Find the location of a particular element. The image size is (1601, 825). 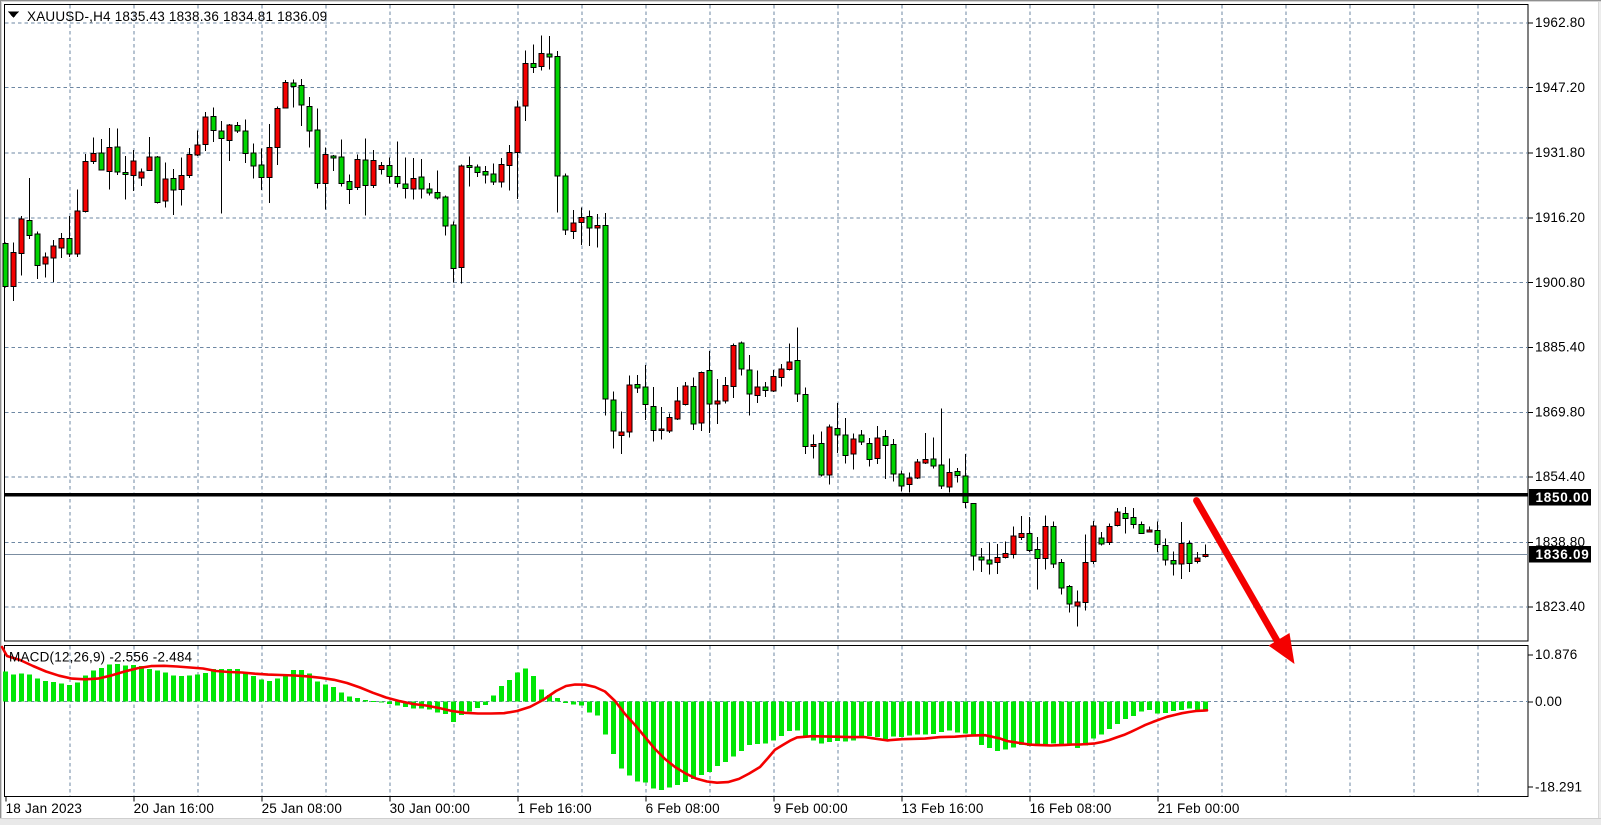

svg-text: 1947.20 is located at coordinates (1560, 87).